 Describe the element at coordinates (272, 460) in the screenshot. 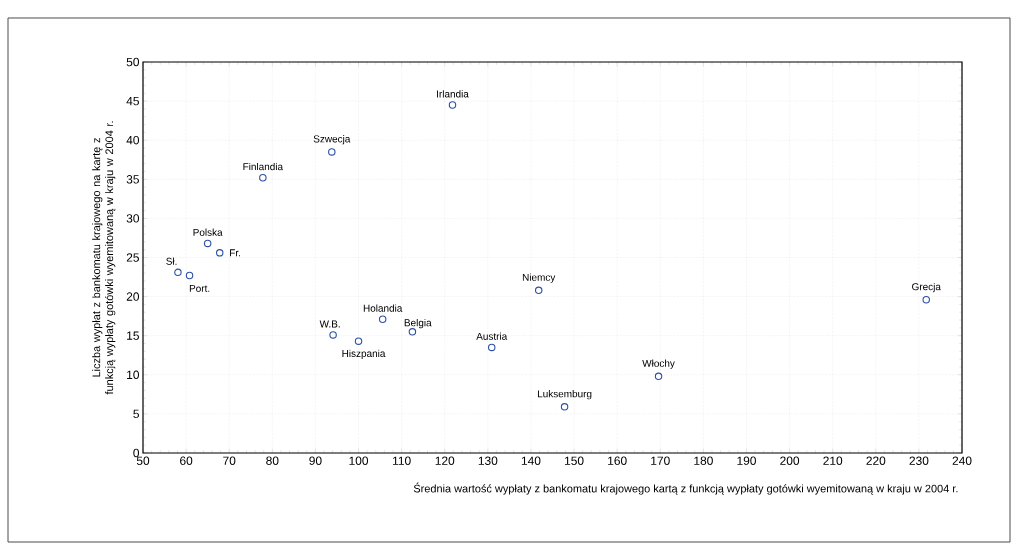

I see `x-tick-label: 80` at that location.